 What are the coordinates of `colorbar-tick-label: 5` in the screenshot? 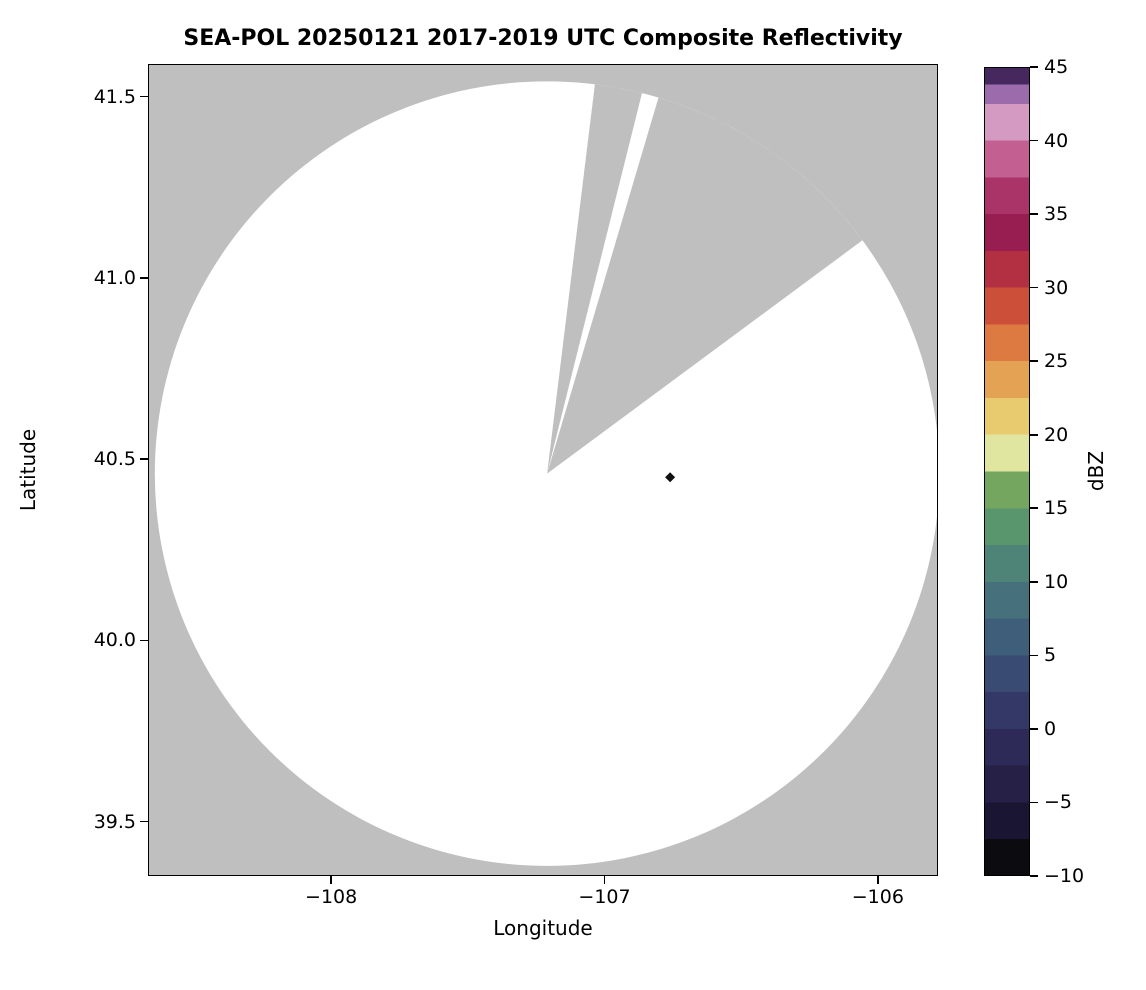 It's located at (1050, 655).